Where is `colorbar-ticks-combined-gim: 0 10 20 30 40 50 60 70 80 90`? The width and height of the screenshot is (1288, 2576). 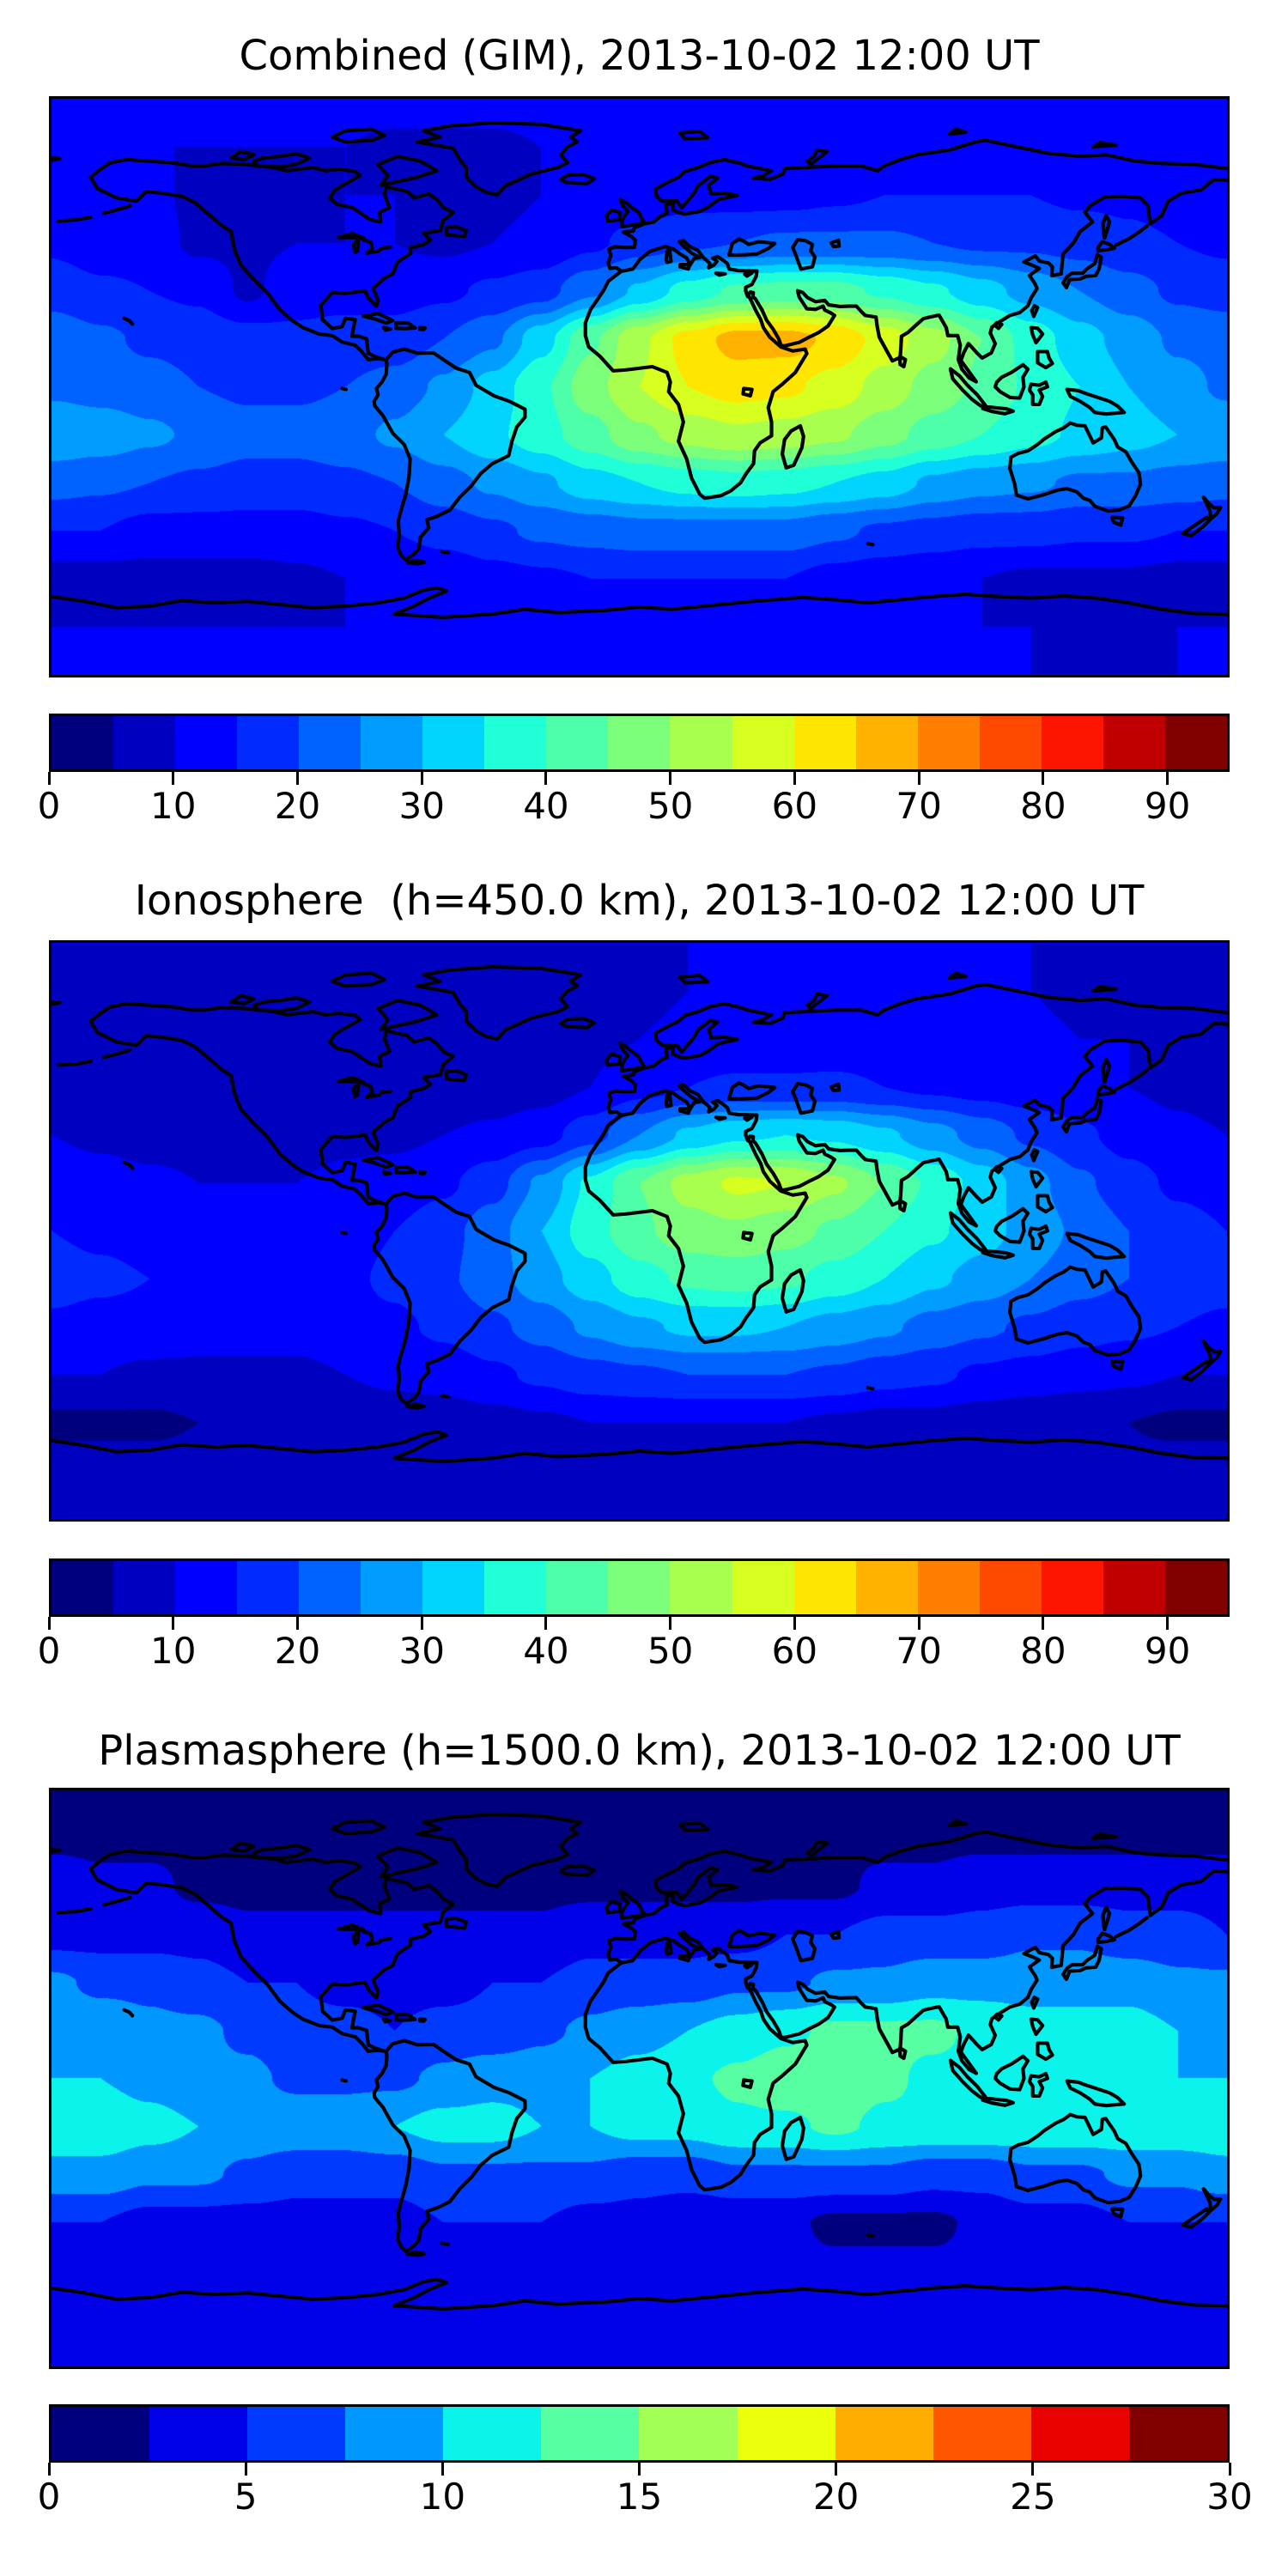
colorbar-ticks-combined-gim: 0 10 20 30 40 50 60 70 80 90 is located at coordinates (634, 810).